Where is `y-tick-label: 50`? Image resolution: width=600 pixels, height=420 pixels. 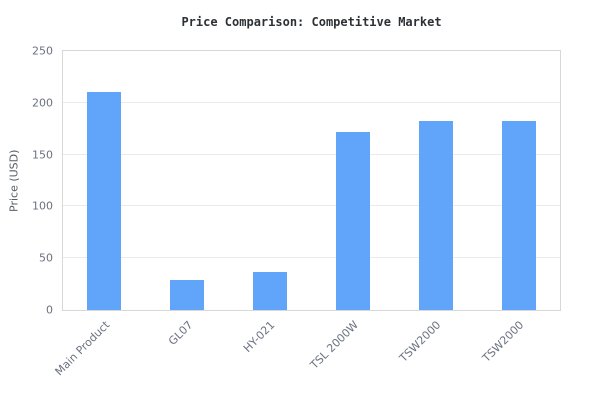 y-tick-label: 50 is located at coordinates (46, 258).